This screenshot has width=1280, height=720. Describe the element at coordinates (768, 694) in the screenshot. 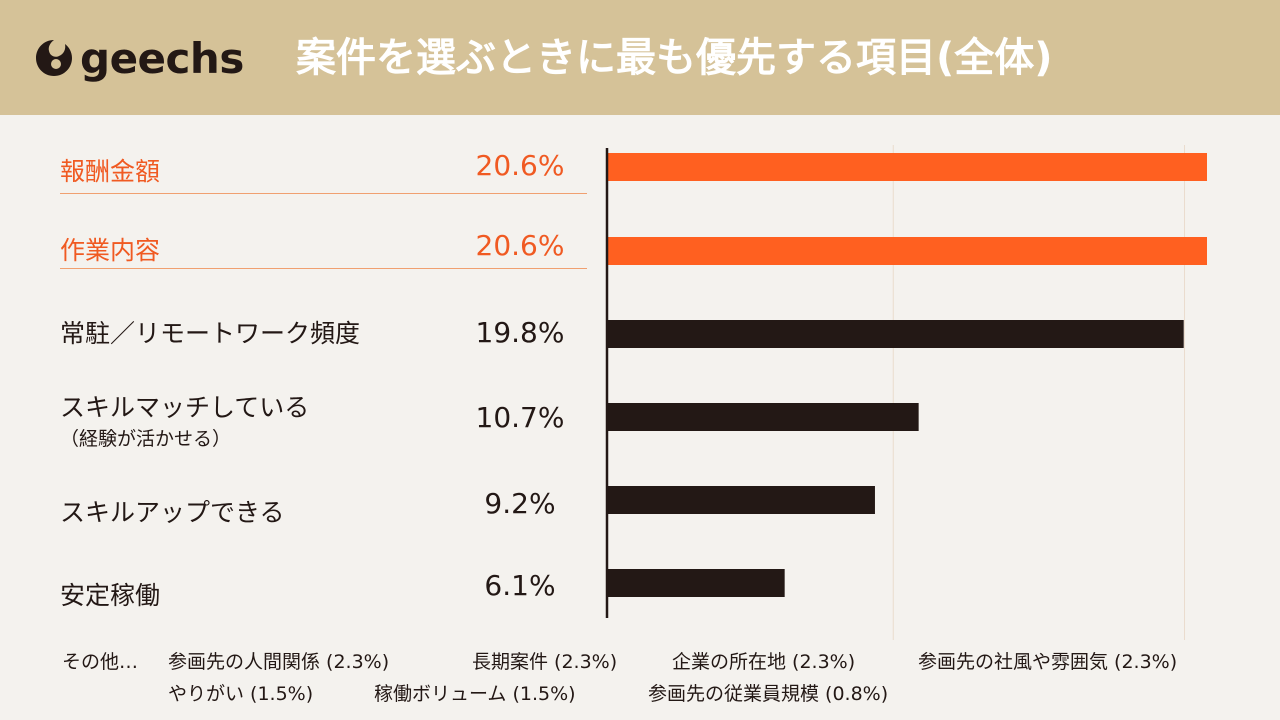

I see `footnote-item-6: 参画先の従業員規模 (0.8%)` at that location.